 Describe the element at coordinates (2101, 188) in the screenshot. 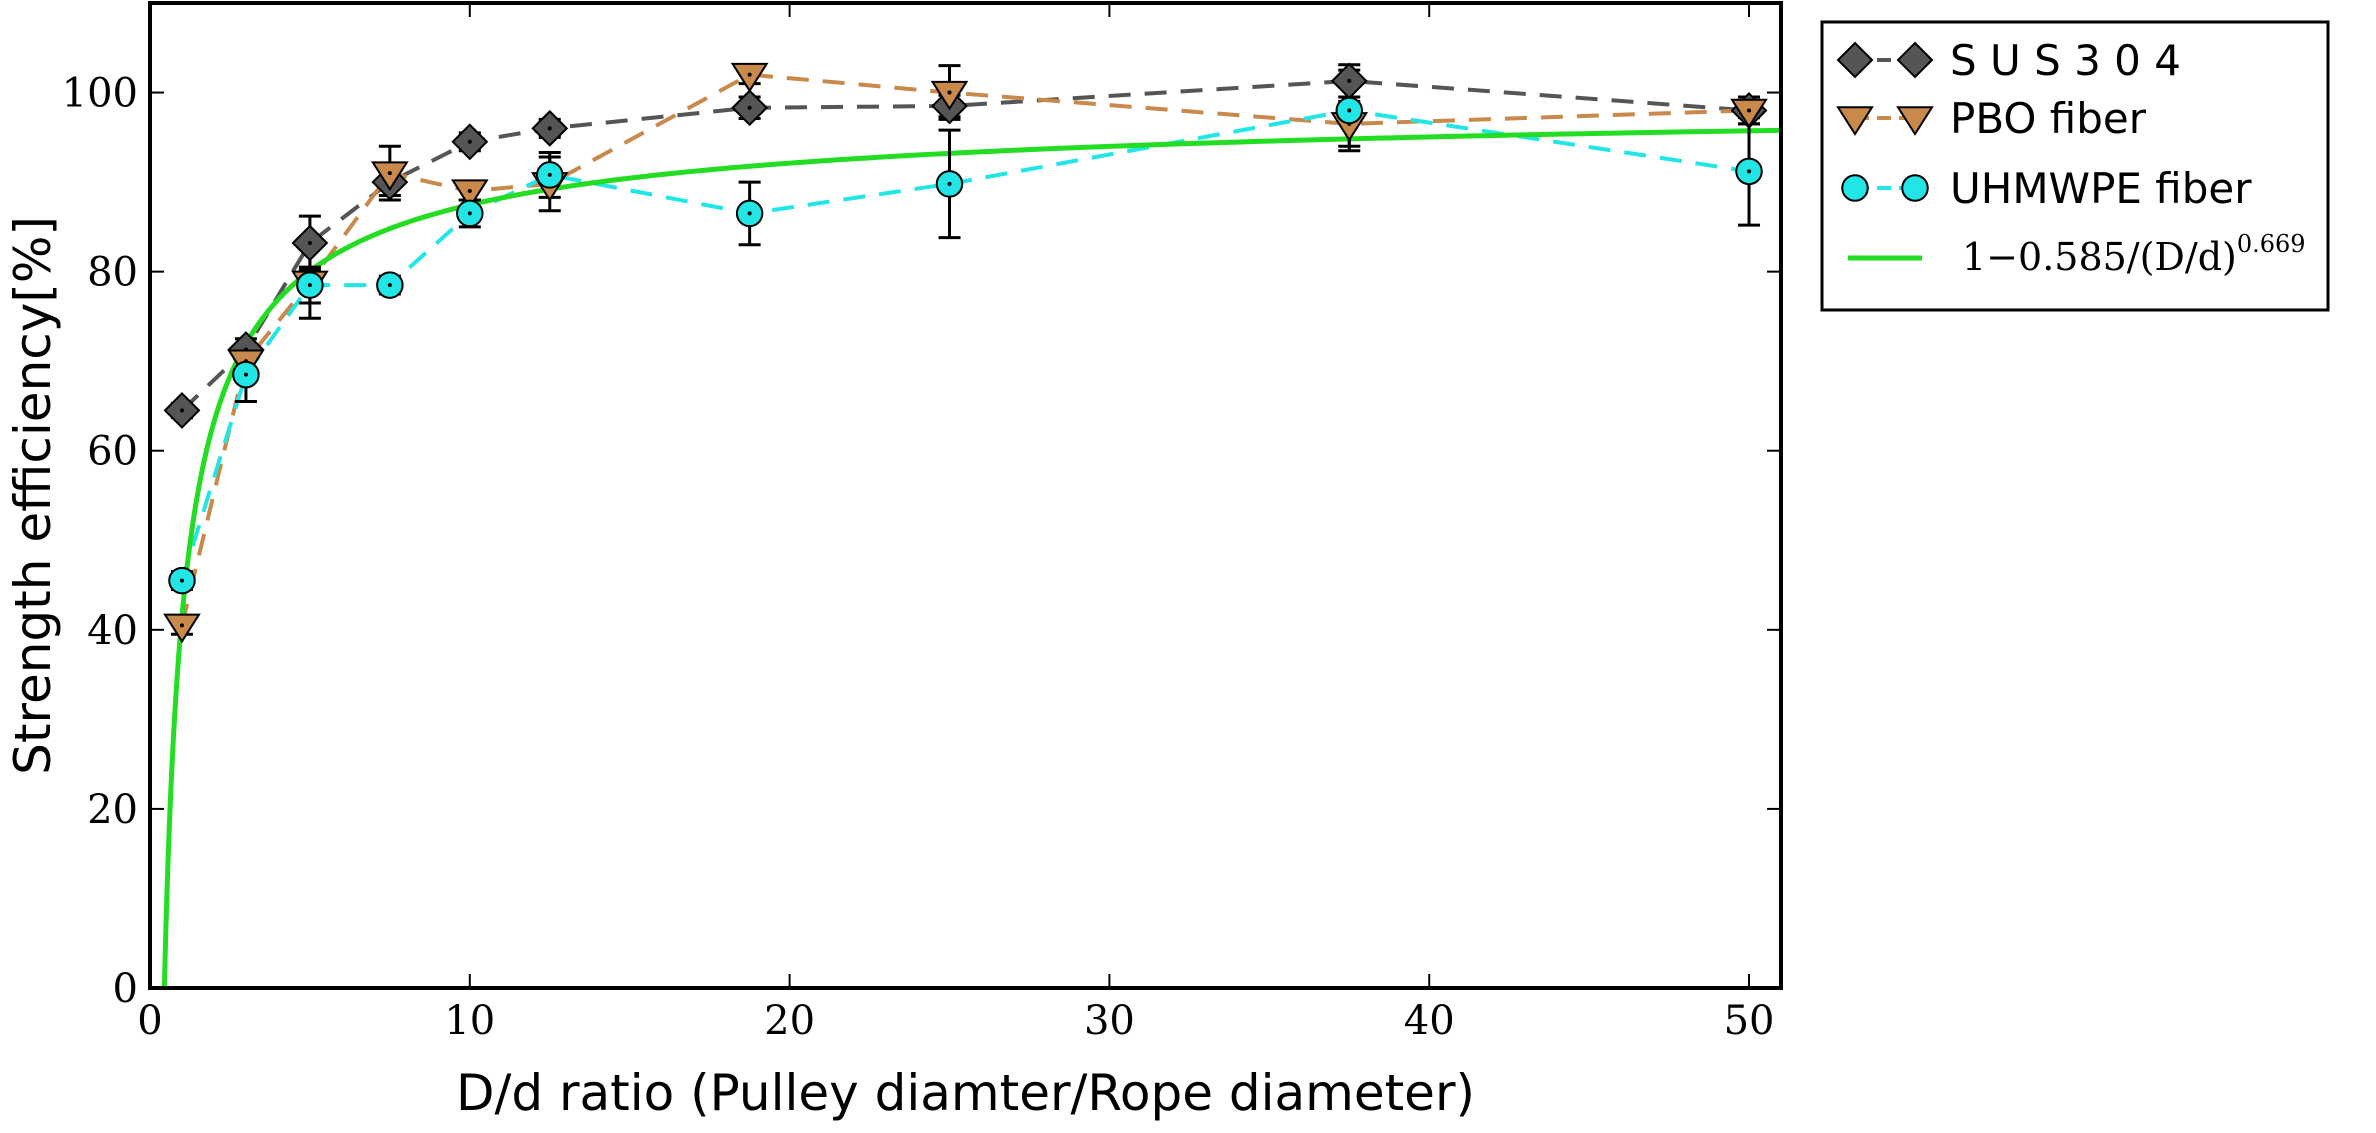

I see `legend-label: UHMWPE fiber` at that location.